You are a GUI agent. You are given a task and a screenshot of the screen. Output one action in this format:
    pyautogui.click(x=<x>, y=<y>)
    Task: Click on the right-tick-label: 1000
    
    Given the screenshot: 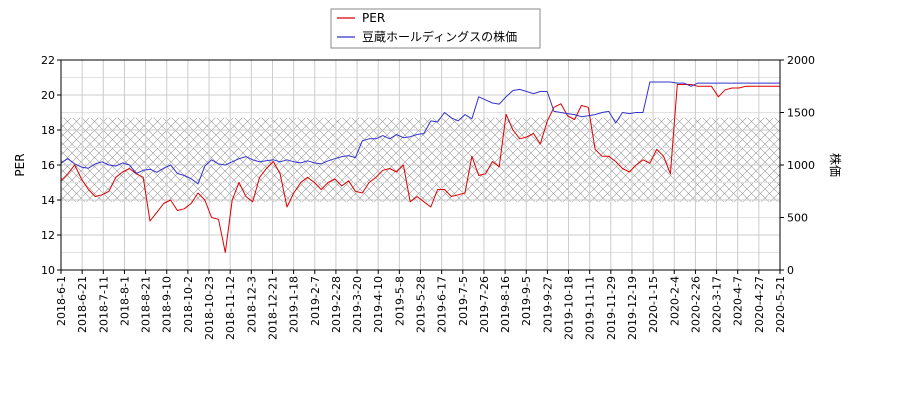 What is the action you would take?
    pyautogui.click(x=801, y=165)
    